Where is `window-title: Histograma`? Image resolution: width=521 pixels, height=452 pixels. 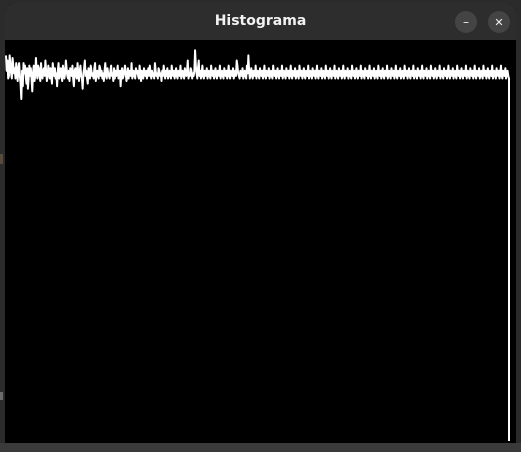 window-title: Histograma is located at coordinates (260, 21).